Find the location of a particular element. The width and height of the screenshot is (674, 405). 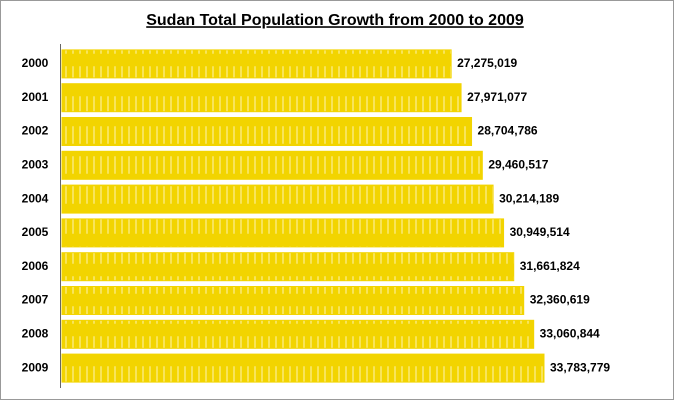

y-tick-label: 2006 is located at coordinates (35, 266).